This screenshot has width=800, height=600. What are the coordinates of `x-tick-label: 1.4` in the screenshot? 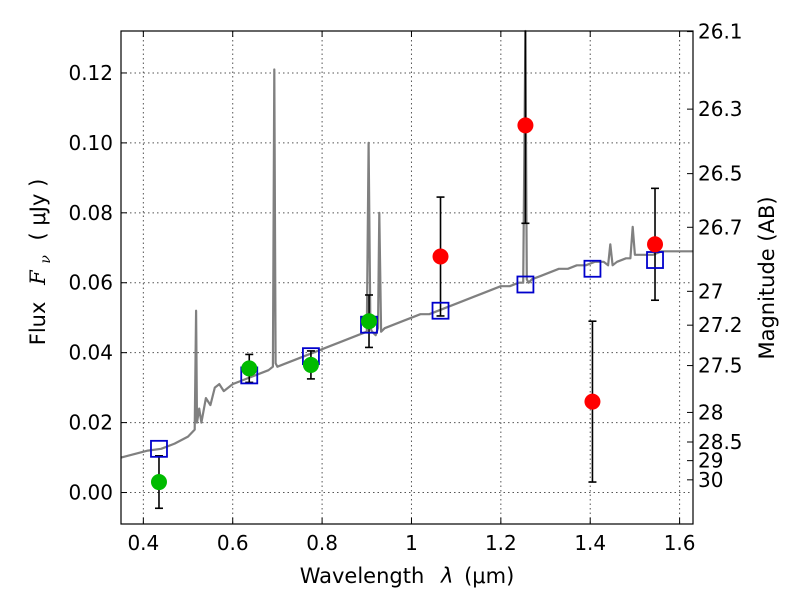 It's located at (590, 543).